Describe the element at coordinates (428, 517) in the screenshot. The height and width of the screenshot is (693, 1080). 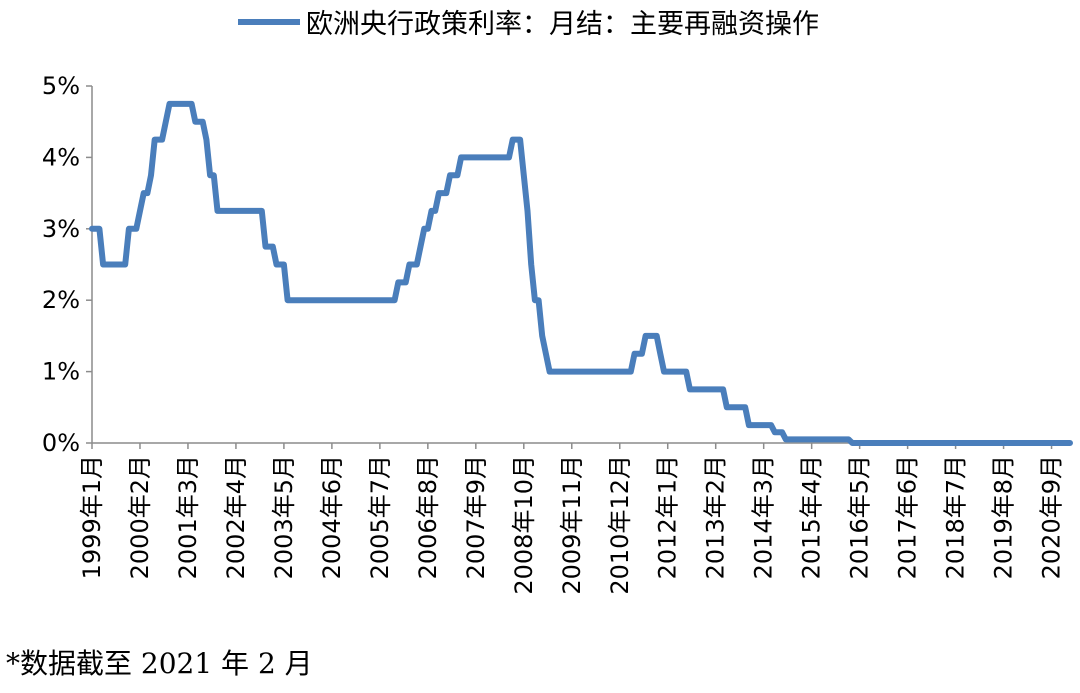
I see `x-tick-label: 2006年8月` at that location.